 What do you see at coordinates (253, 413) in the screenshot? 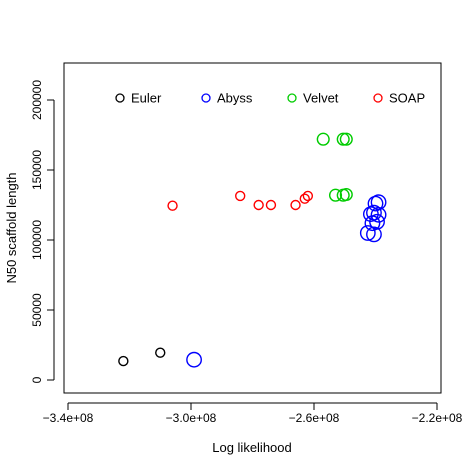
I see `x-axis: −3.4e+08 −3.0e+08 −2.6e+08 −2.2e+08` at bounding box center [253, 413].